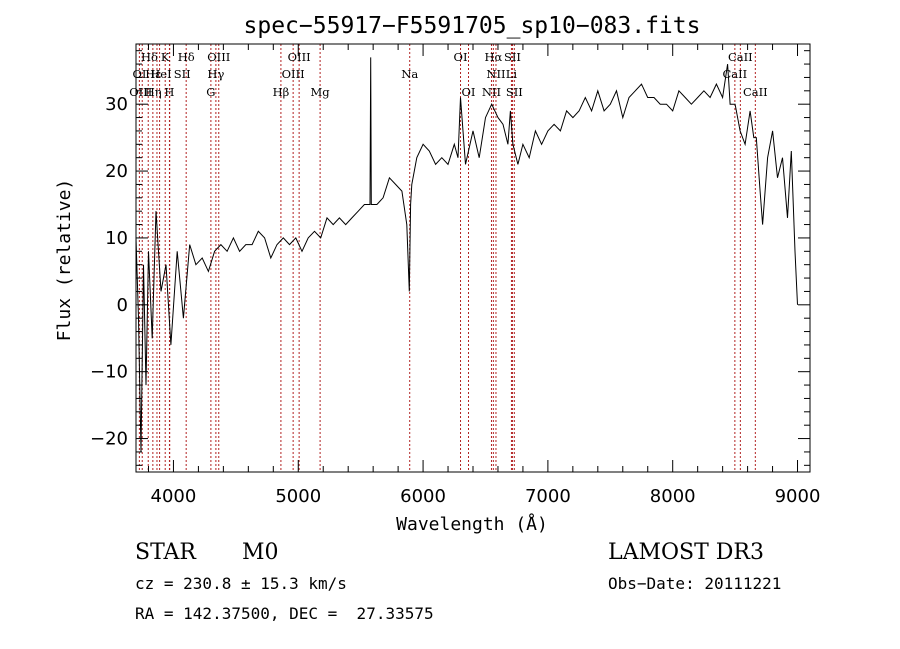  Describe the element at coordinates (165, 552) in the screenshot. I see `object-class: STAR` at that location.